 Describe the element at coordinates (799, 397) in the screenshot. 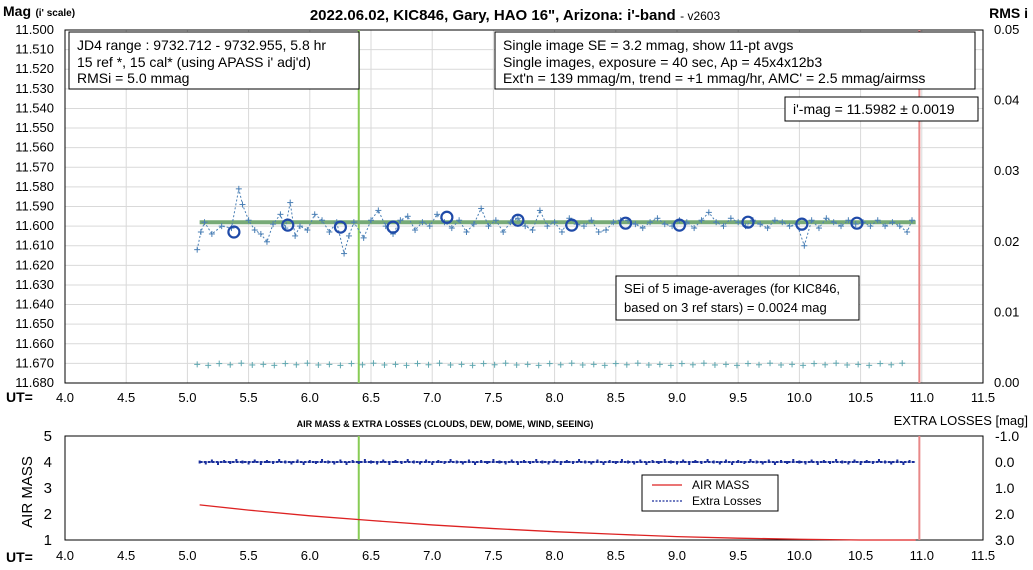

I see `main-x-tick-label: 10.0` at that location.